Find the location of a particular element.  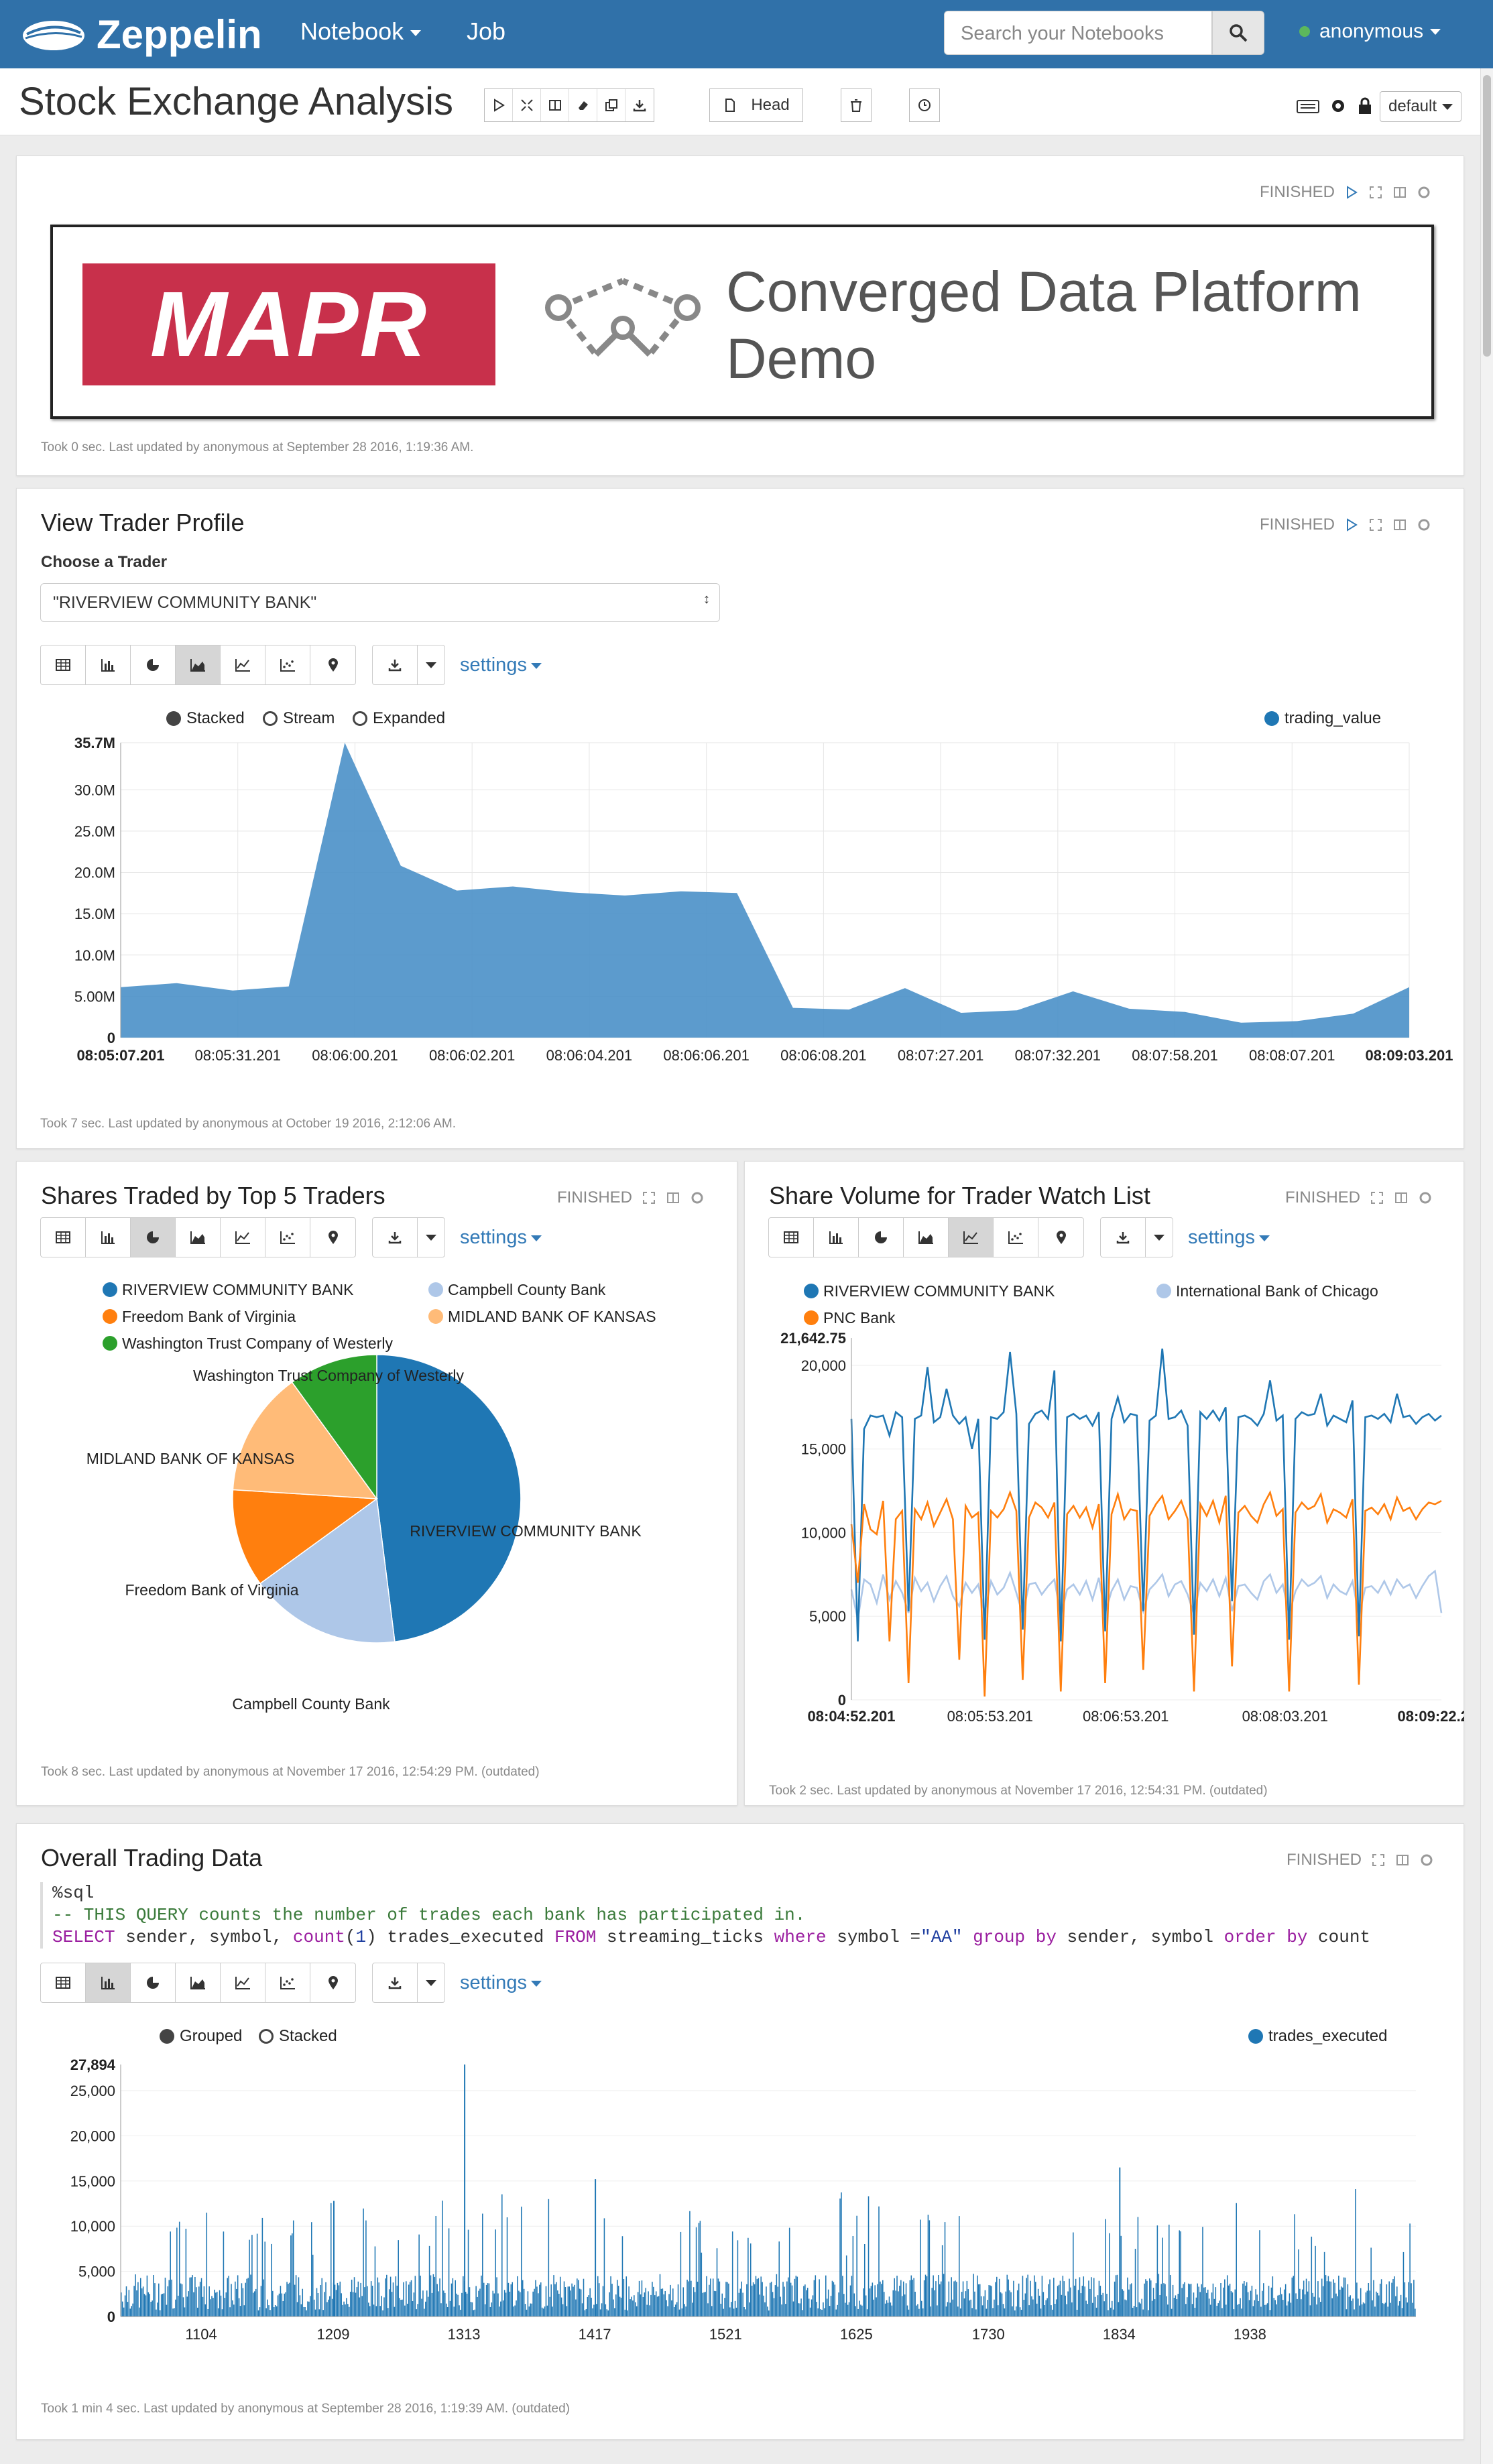

y-tick-label: 10.0M is located at coordinates (94, 955).